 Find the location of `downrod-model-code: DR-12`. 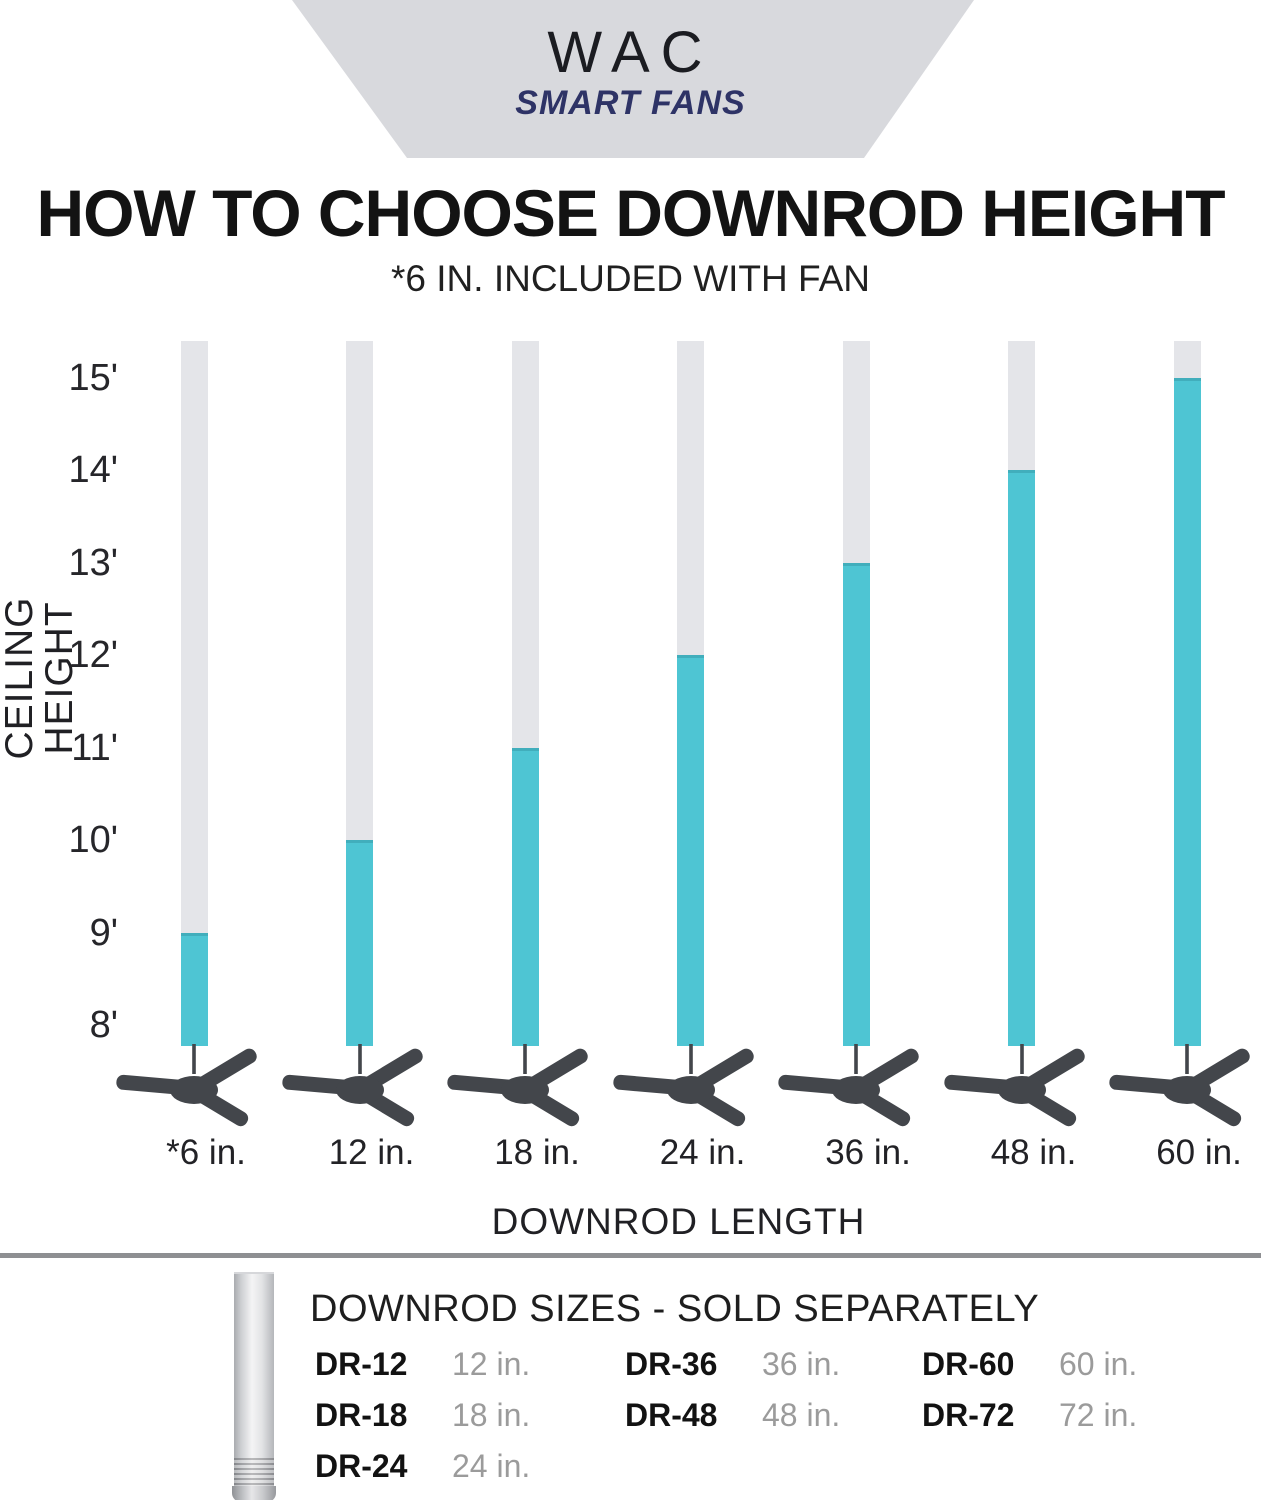

downrod-model-code: DR-12 is located at coordinates (361, 1364).